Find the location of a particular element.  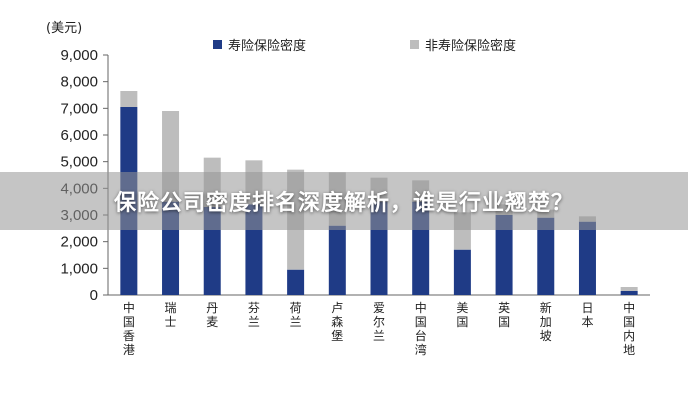

y-unit-label: (美元) is located at coordinates (64, 28).